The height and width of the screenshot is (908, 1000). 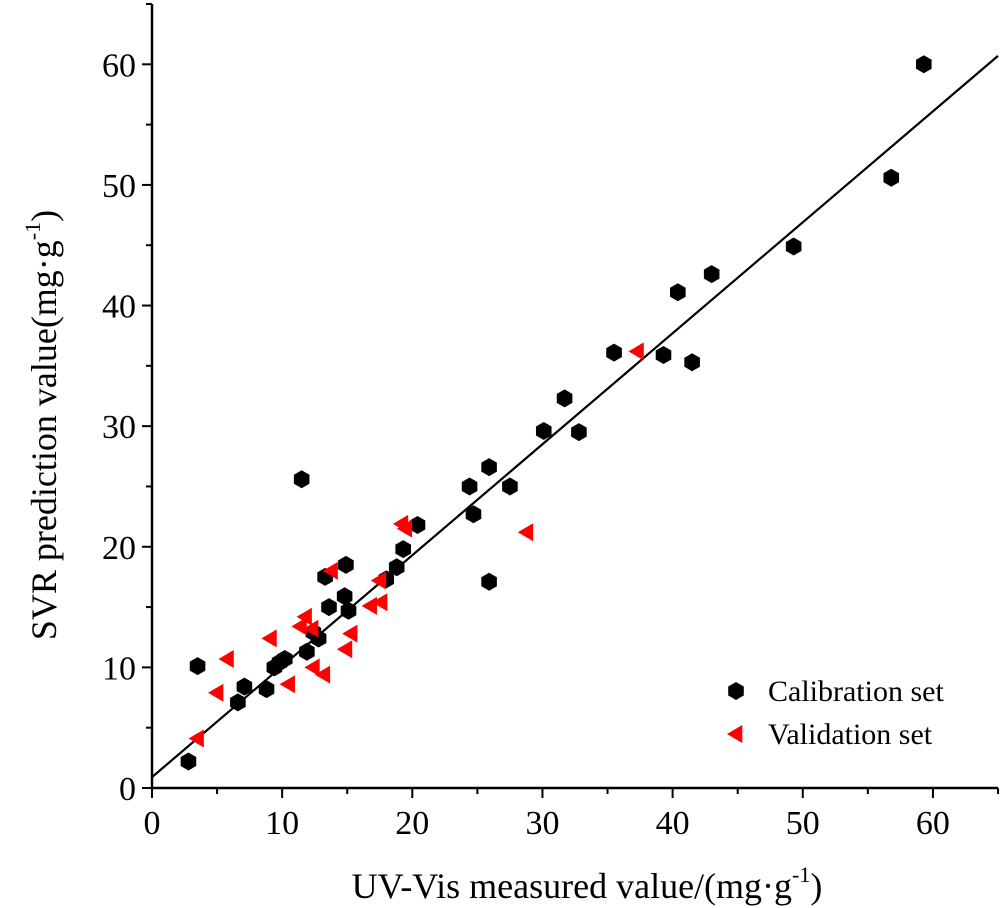 I want to click on legend-hexagon-marker, so click(x=736, y=691).